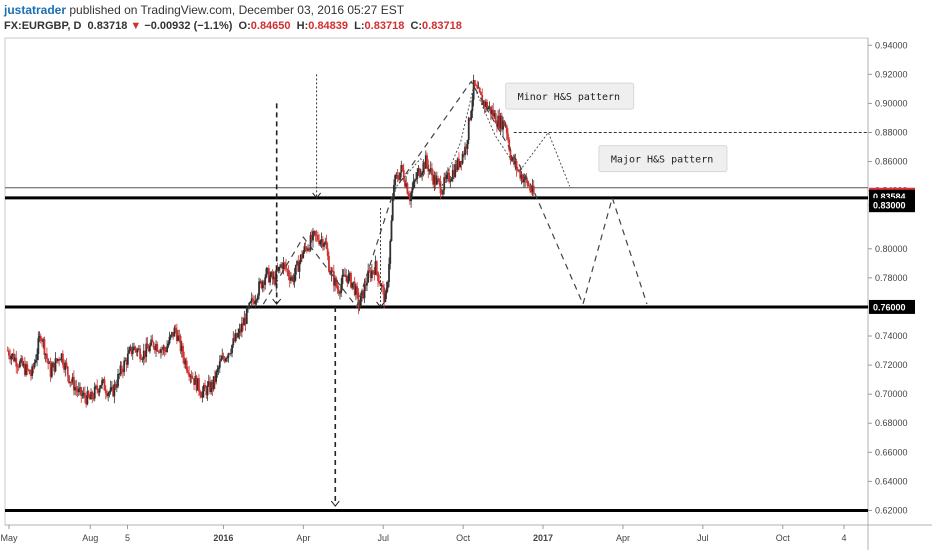 This screenshot has height=550, width=932. I want to click on projection-arrows, so click(328, 290).